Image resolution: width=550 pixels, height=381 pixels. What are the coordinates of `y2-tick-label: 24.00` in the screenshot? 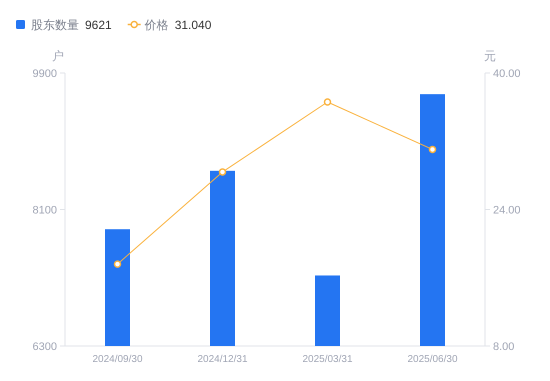 It's located at (507, 210).